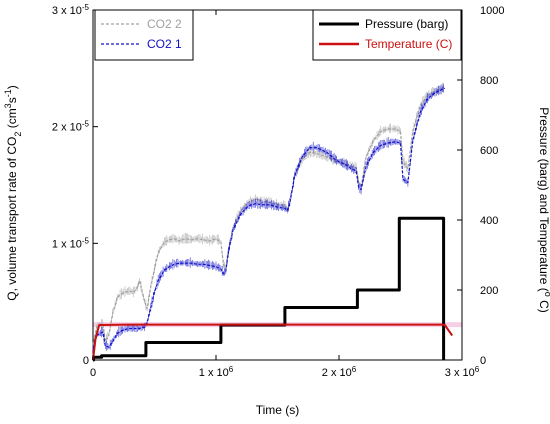 The width and height of the screenshot is (550, 424). What do you see at coordinates (483, 361) in the screenshot?
I see `y-right-tick-label: 0` at bounding box center [483, 361].